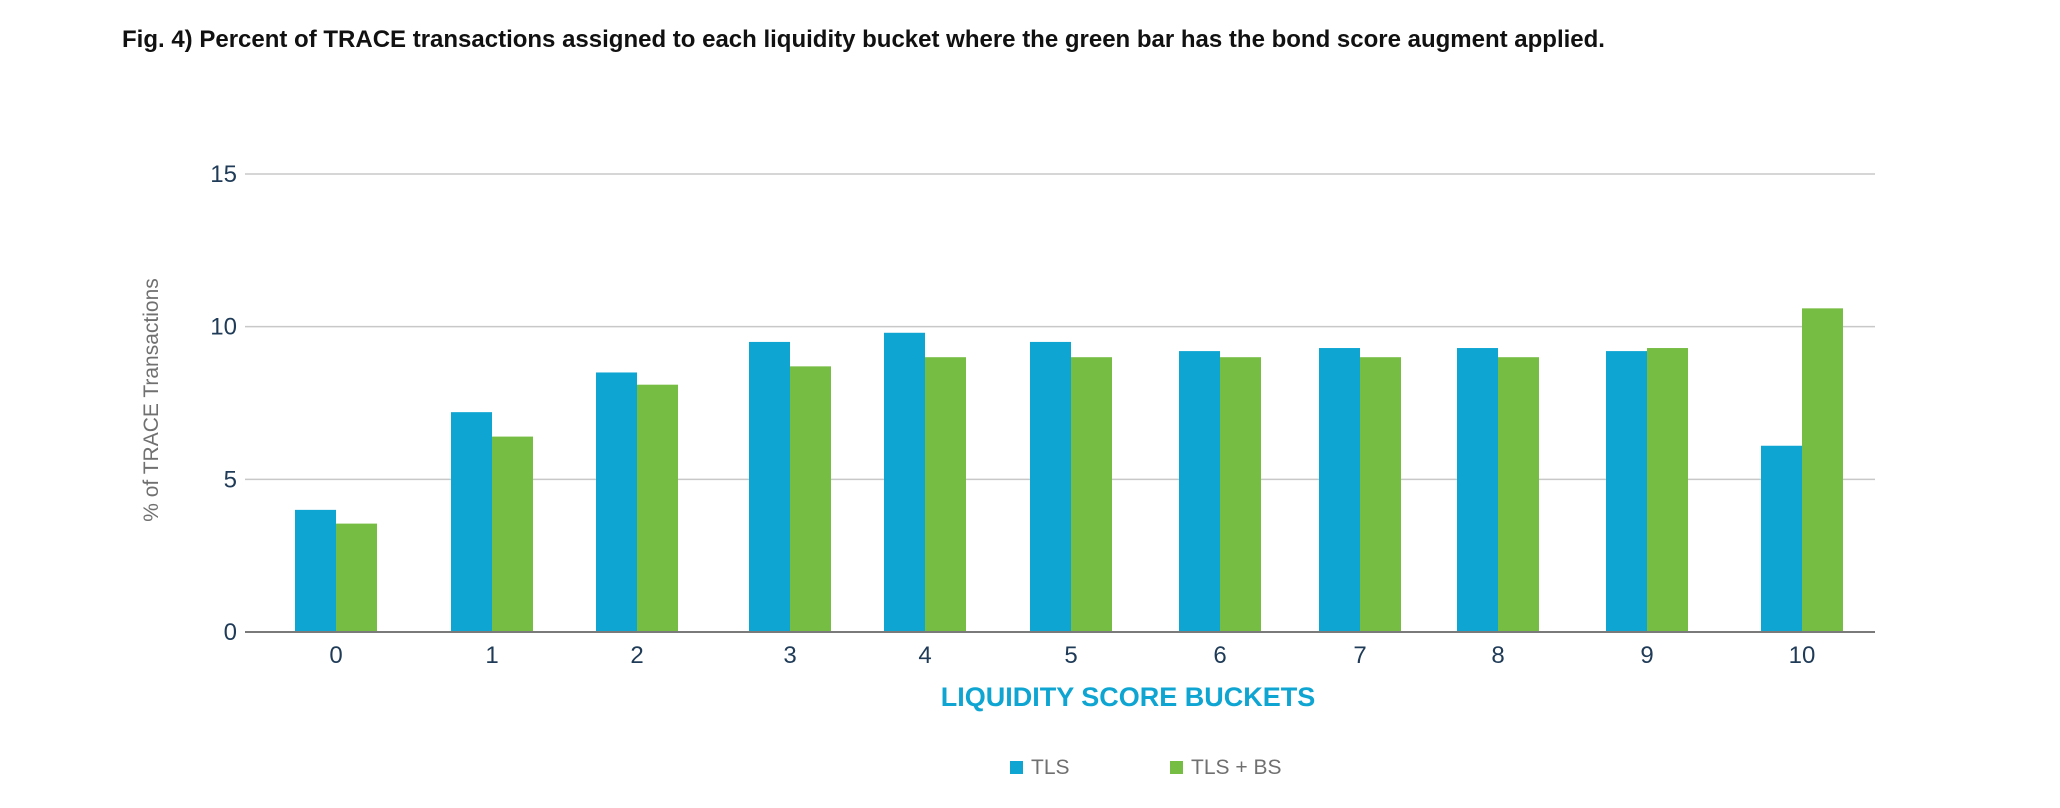 The image size is (2060, 808). I want to click on legend-label-tls-bs: TLS + BS, so click(1236, 767).